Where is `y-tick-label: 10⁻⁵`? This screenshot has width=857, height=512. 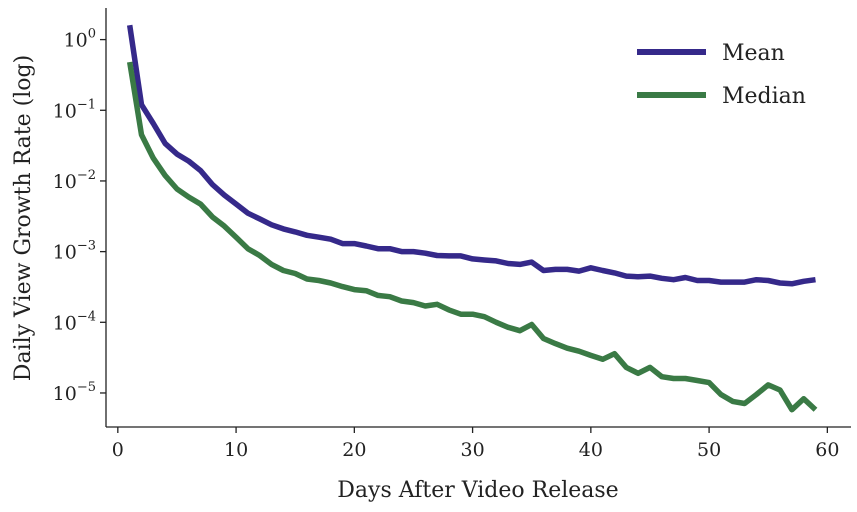 y-tick-label: 10⁻⁵ is located at coordinates (74, 392).